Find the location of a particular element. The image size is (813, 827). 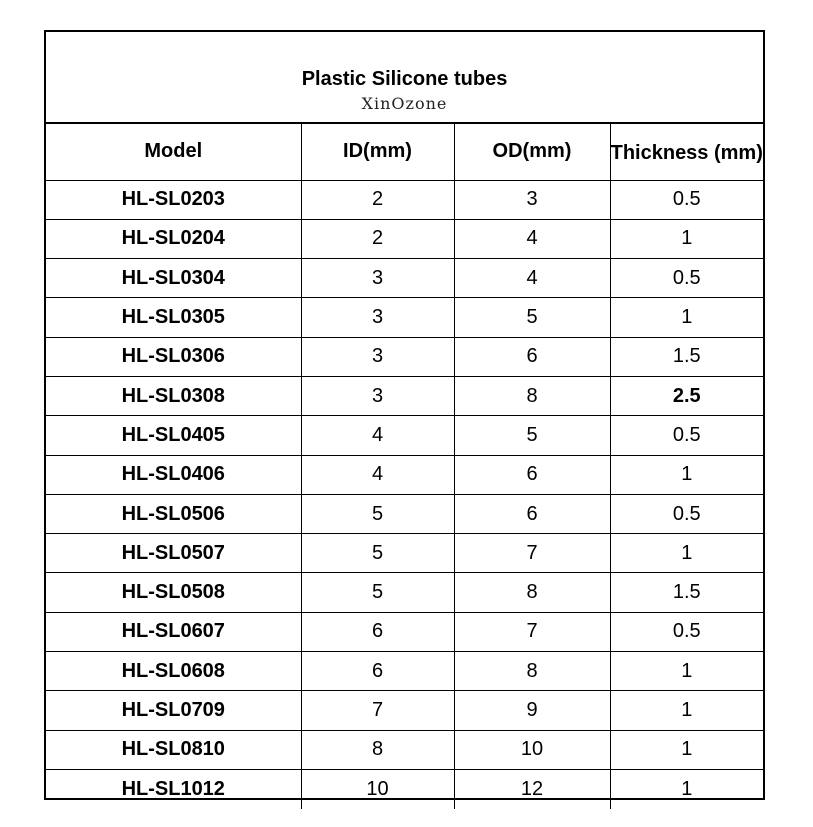

header-id: ID(mm) is located at coordinates (377, 152).